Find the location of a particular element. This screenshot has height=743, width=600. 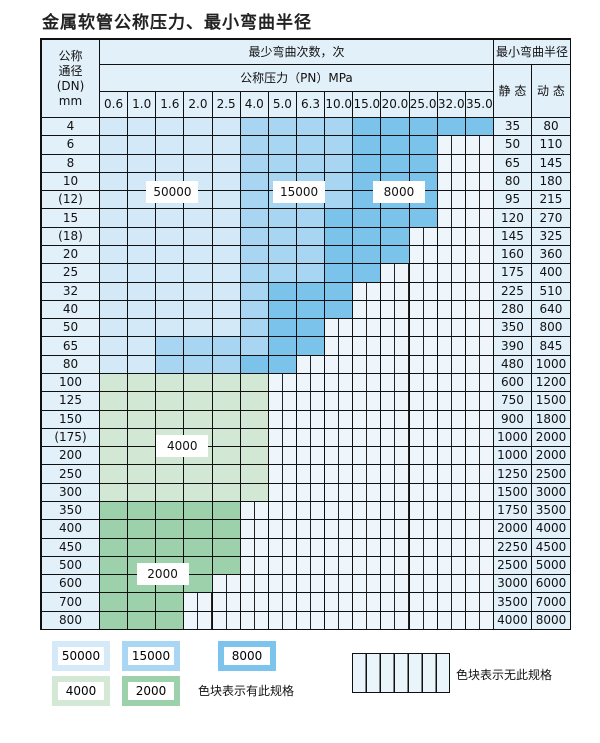

static-radius-cell: 3500 is located at coordinates (512, 602).